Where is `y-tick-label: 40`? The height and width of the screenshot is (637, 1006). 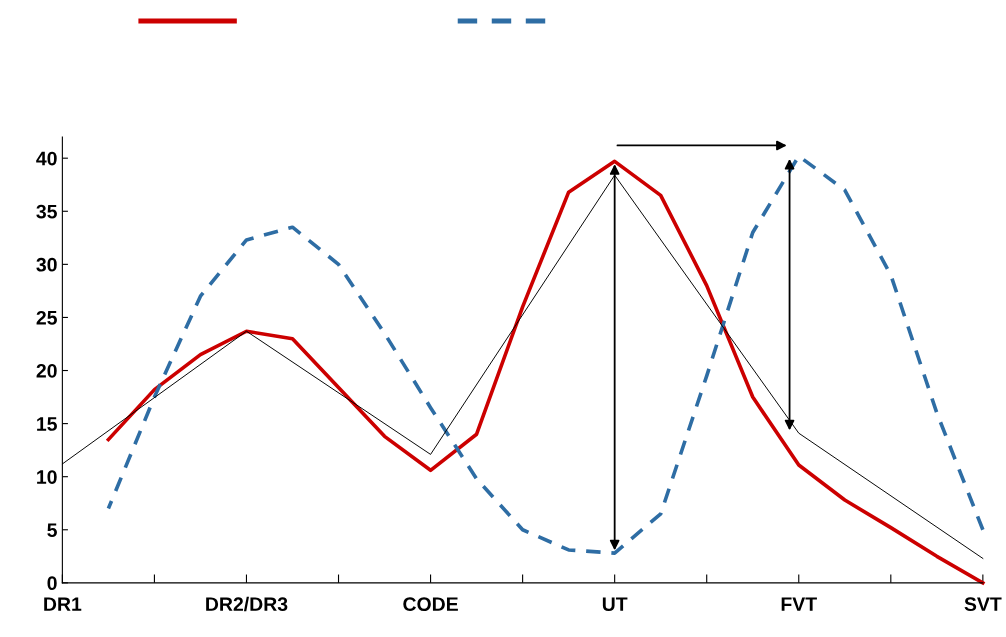
y-tick-label: 40 is located at coordinates (46, 158).